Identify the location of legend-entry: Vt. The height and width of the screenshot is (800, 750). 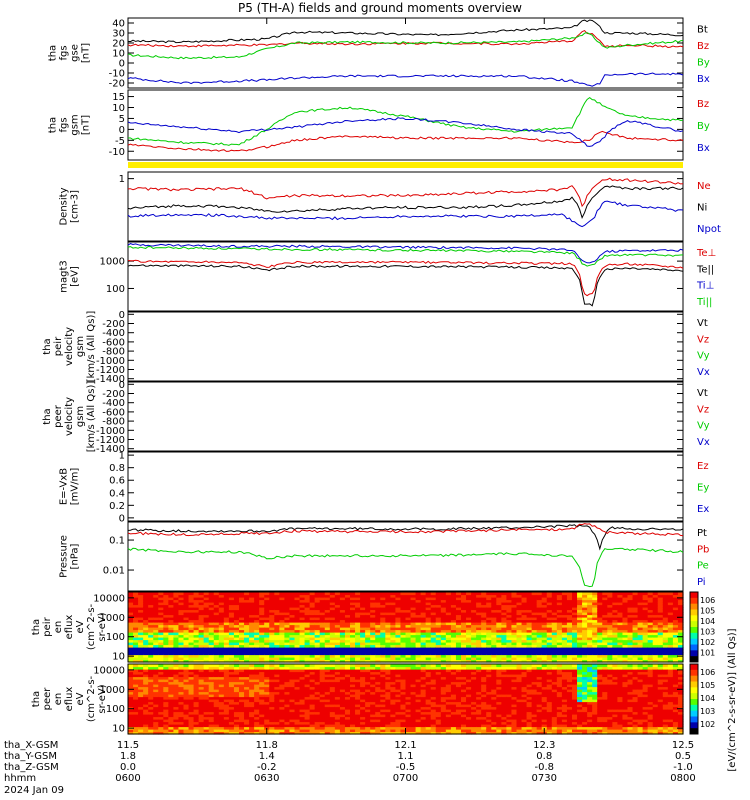
(702, 323).